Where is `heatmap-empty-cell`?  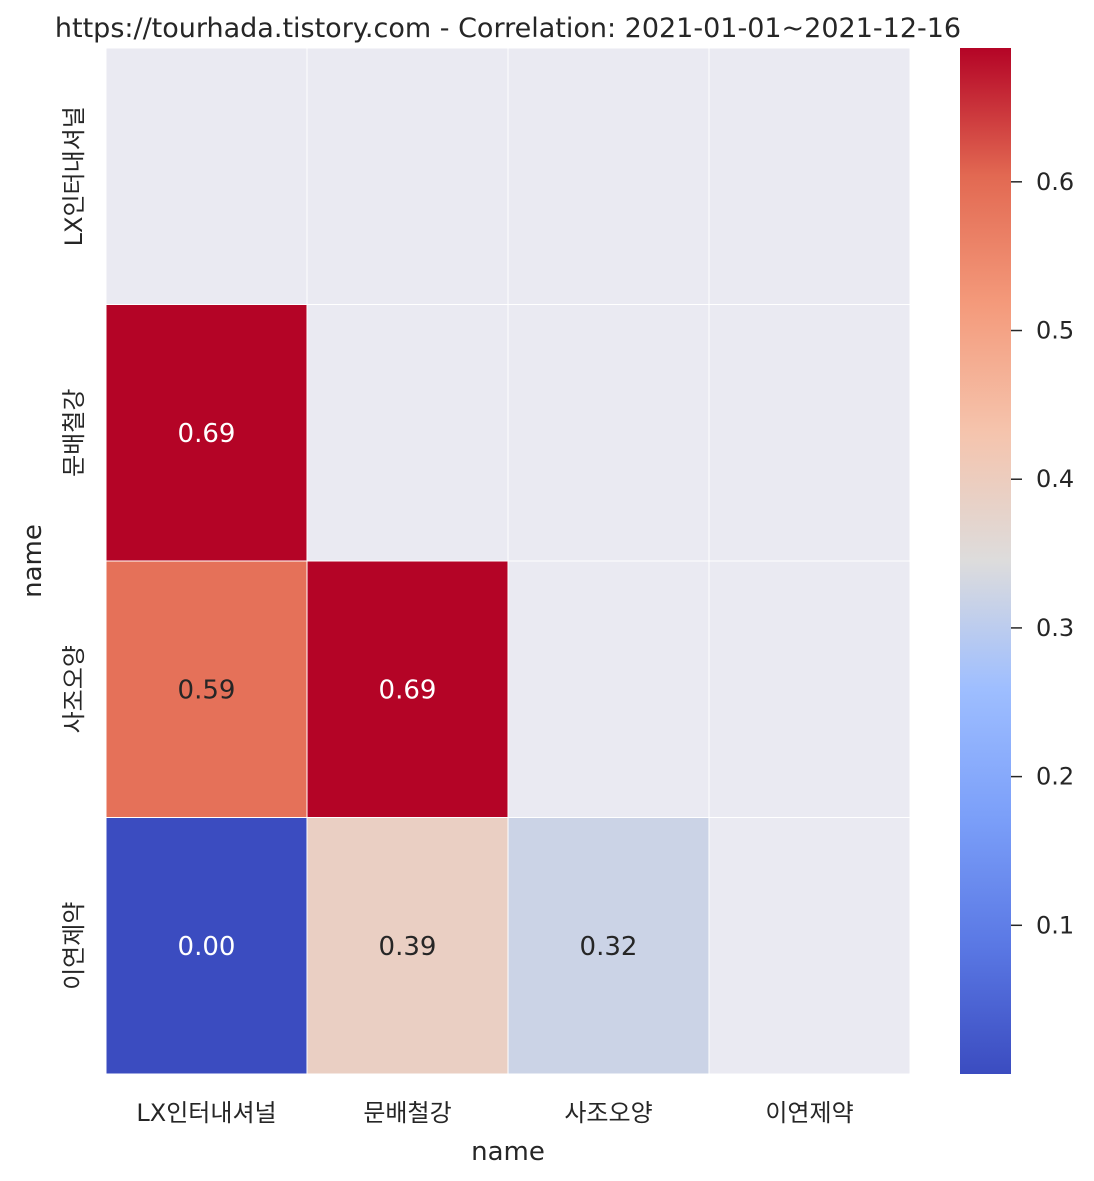
heatmap-empty-cell is located at coordinates (809, 946).